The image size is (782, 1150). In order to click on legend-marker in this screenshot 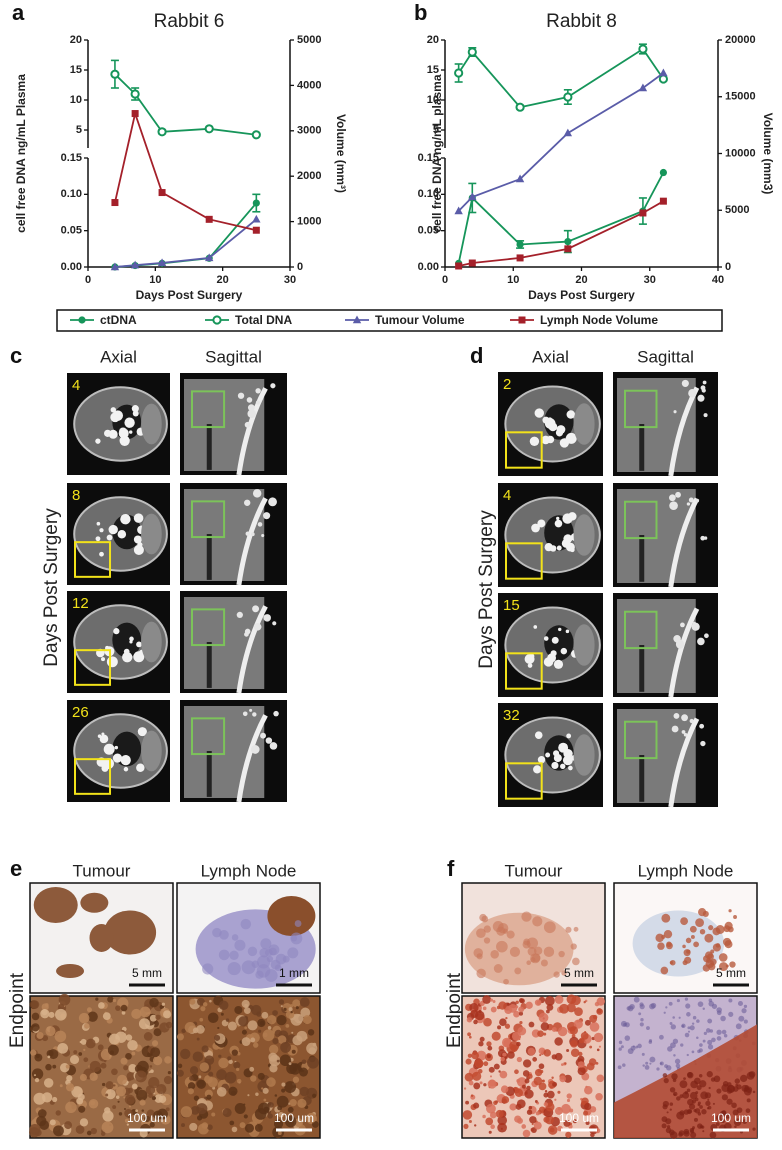, I will do `click(522, 320)`.